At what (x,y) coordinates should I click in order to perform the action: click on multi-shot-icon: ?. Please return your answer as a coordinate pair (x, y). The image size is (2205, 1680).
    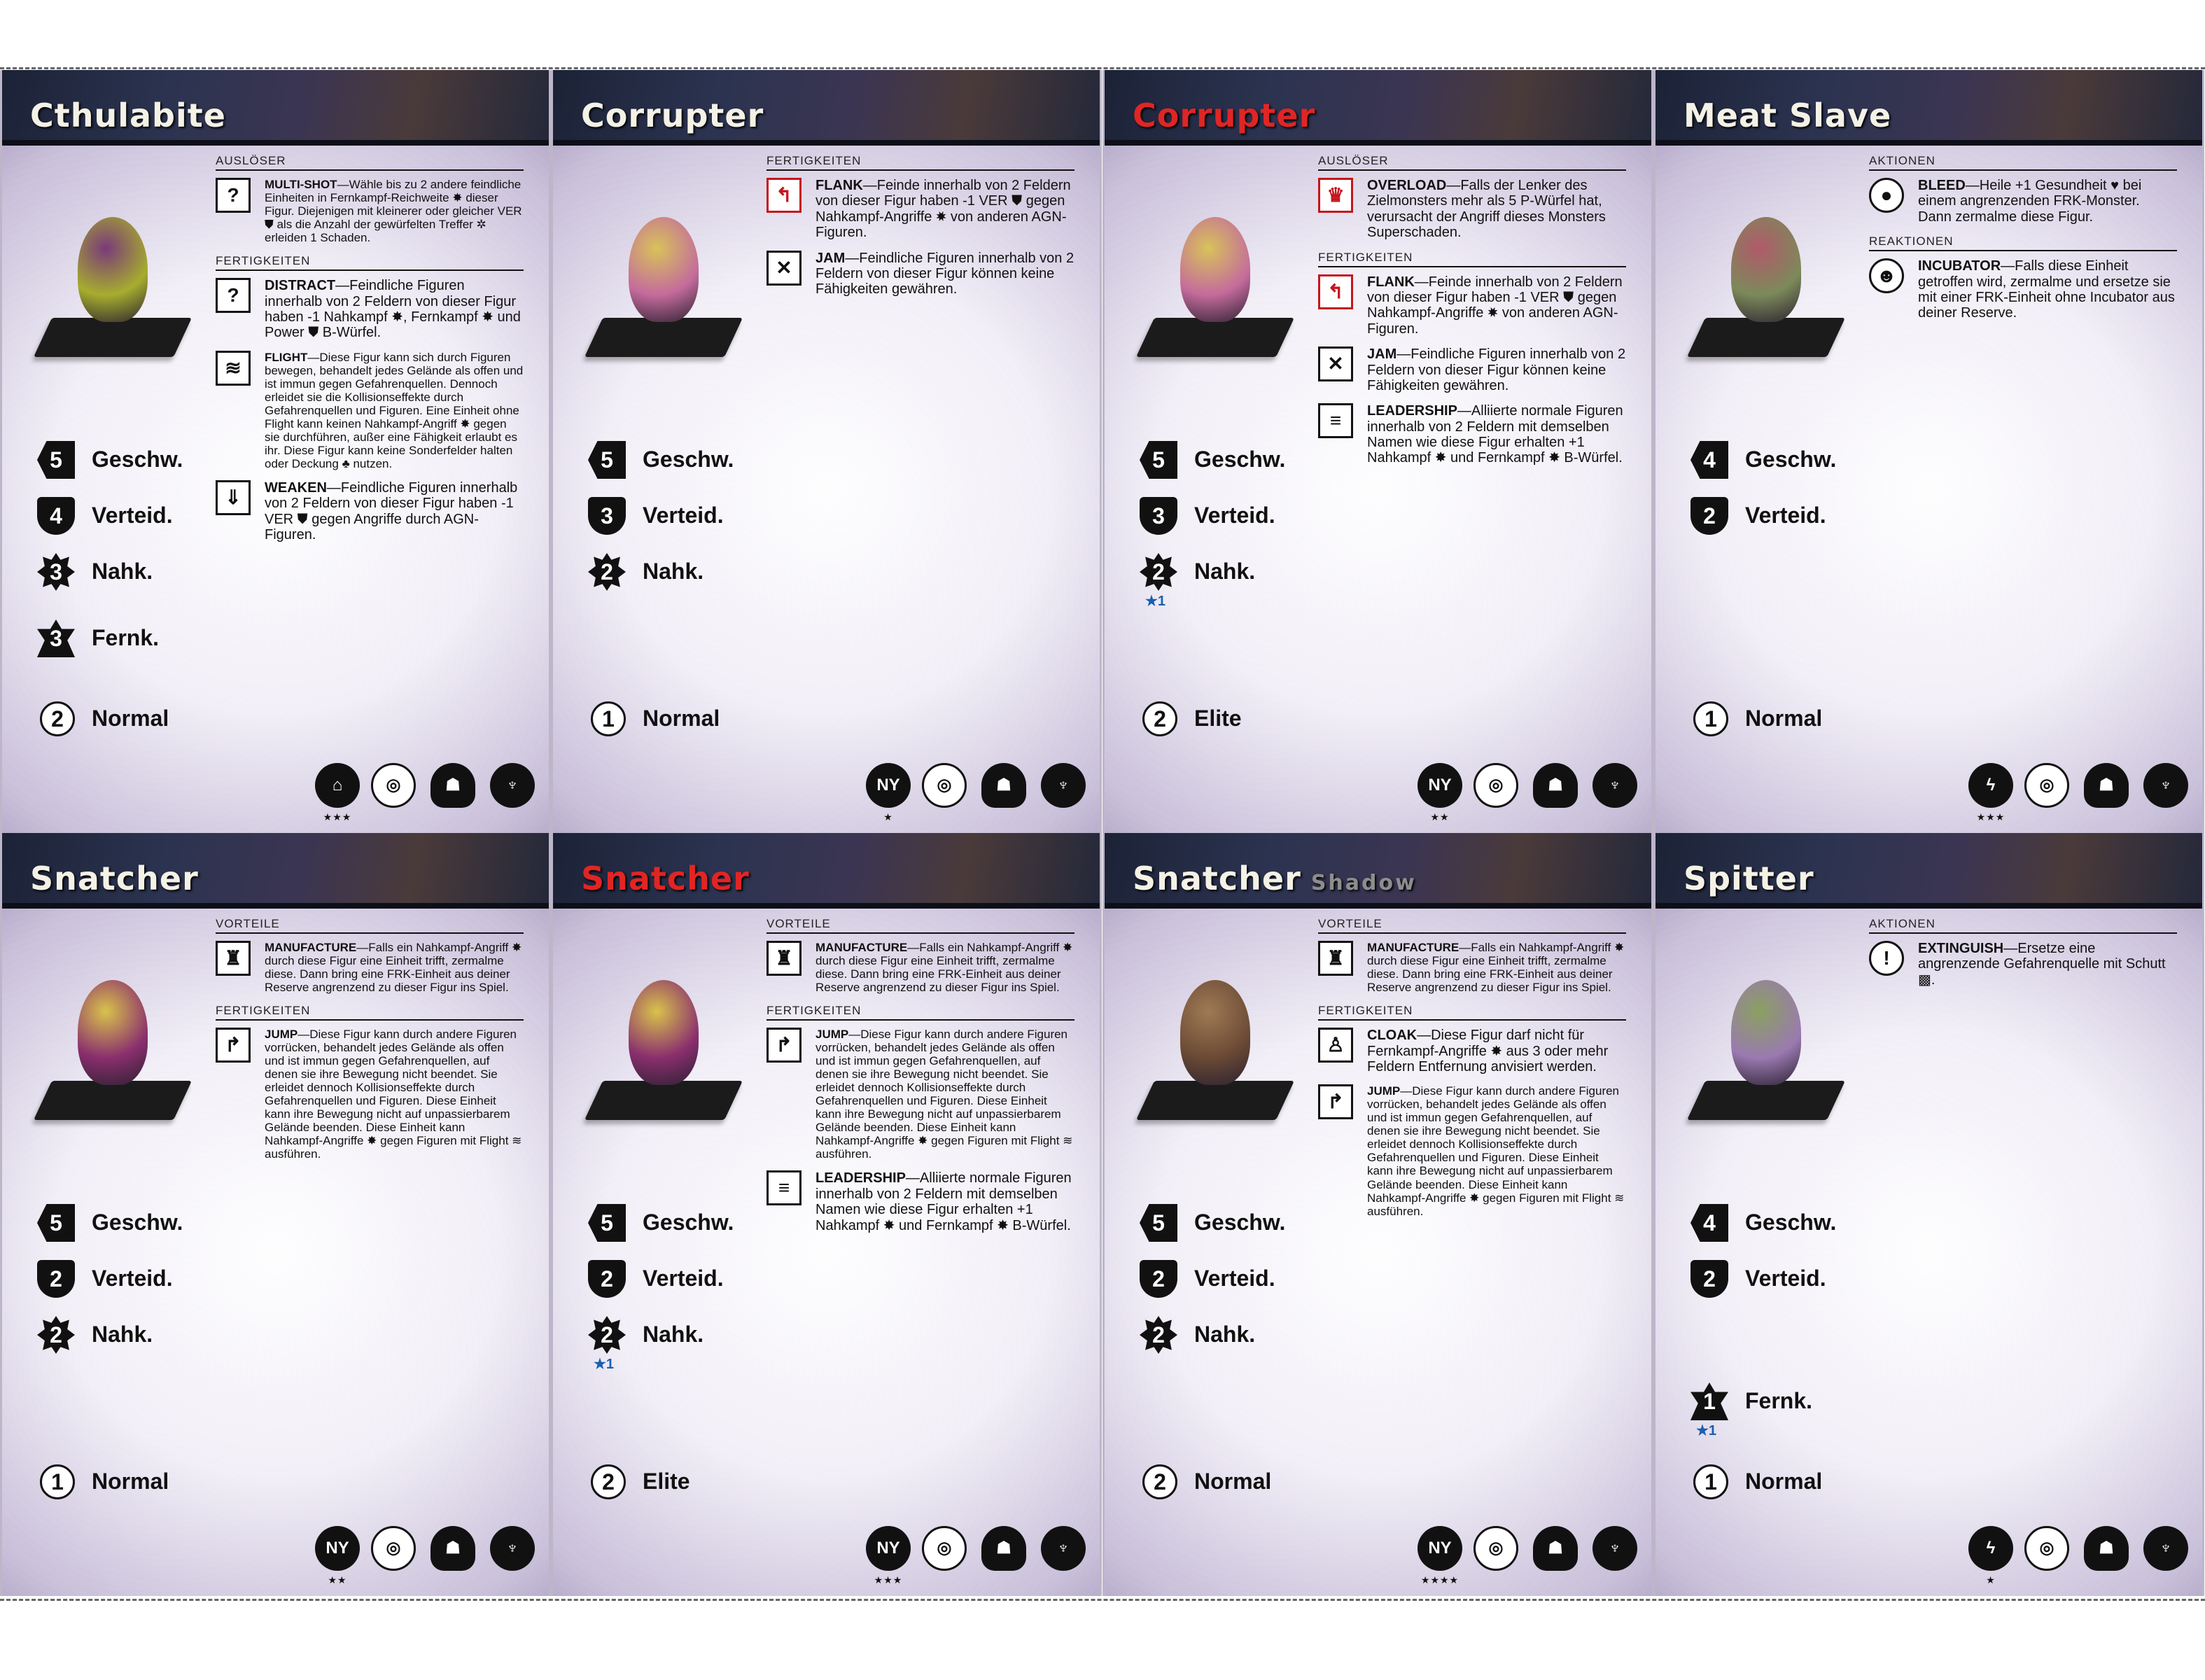
    Looking at the image, I should click on (233, 195).